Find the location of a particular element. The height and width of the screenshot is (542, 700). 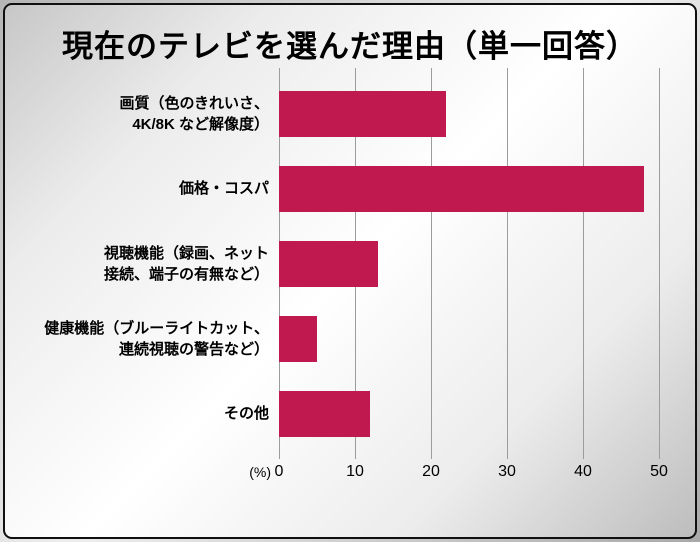

category-label: 画質（色のきれいさ、 4K/8K など解像度） is located at coordinates (194, 113).